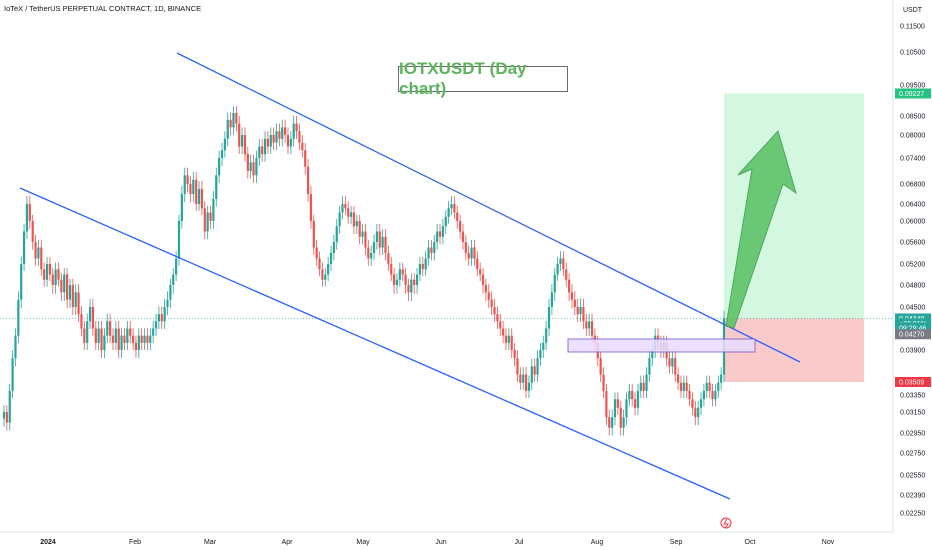 The width and height of the screenshot is (932, 550). Describe the element at coordinates (676, 542) in the screenshot. I see `time-axis-tick: Sep` at that location.